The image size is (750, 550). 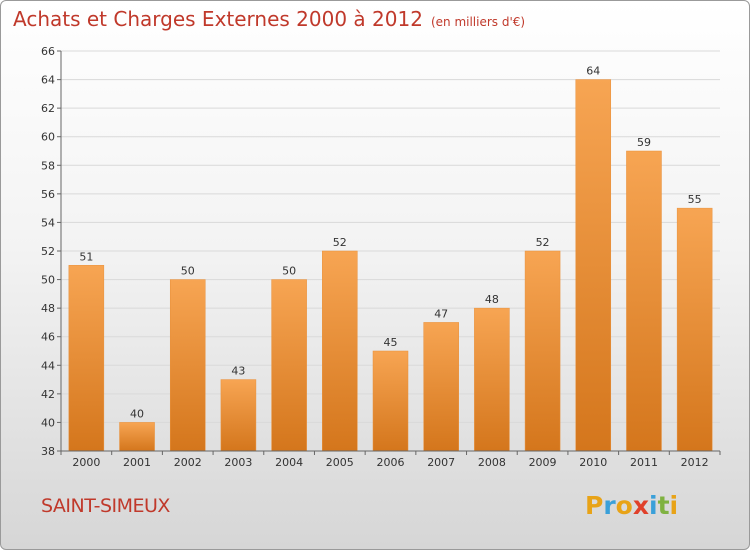 I want to click on x-tick-label: 2005, so click(x=340, y=462).